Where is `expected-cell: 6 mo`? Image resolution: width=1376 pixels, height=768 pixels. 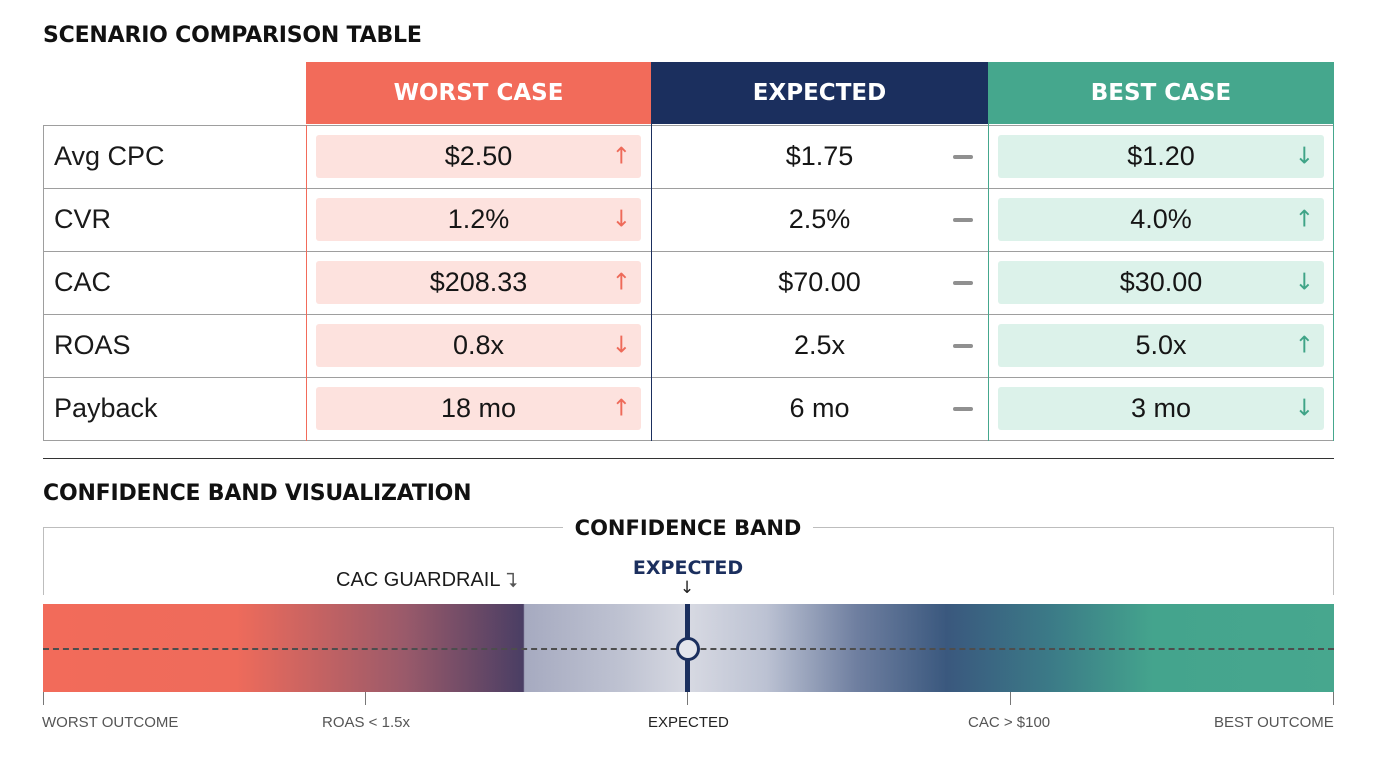 expected-cell: 6 mo is located at coordinates (819, 408).